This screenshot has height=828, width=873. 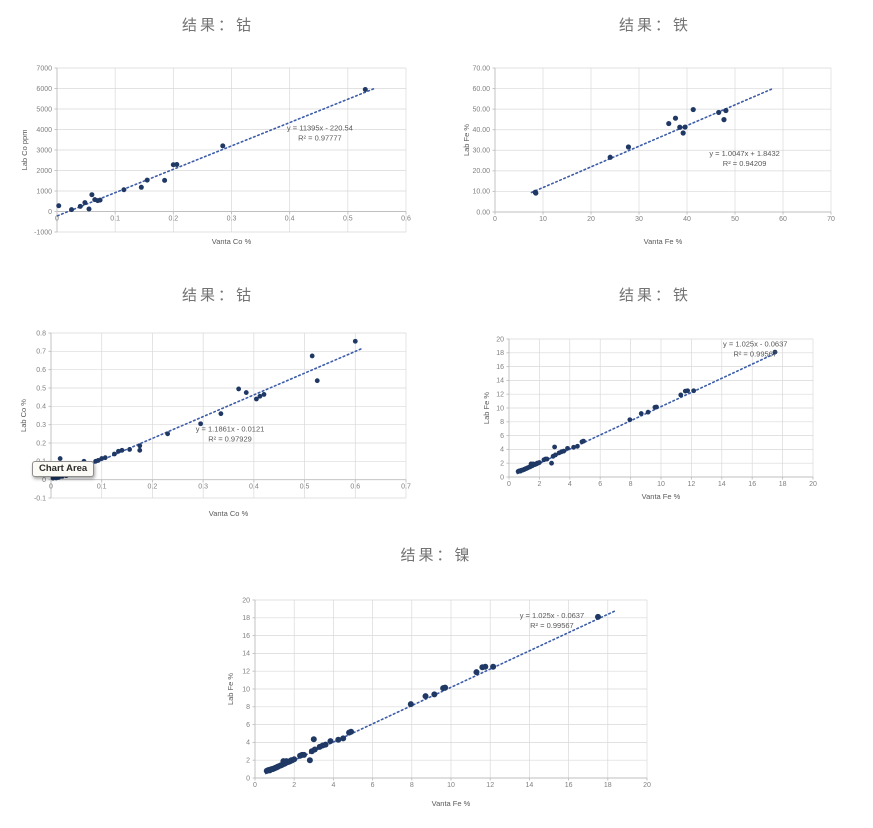 What do you see at coordinates (436, 556) in the screenshot?
I see `chart-title-nickel: 结果：镍` at bounding box center [436, 556].